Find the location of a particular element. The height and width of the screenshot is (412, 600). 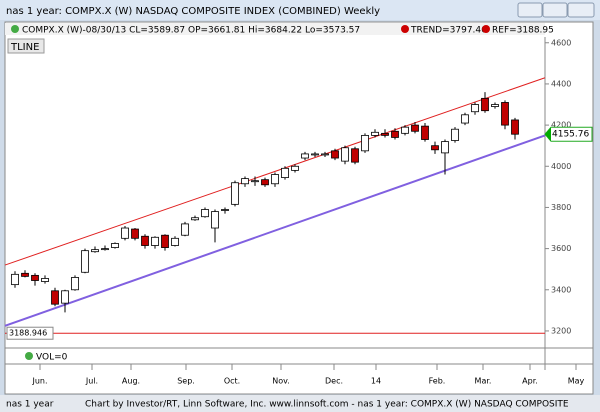

last-price-arrow is located at coordinates (548, 134).